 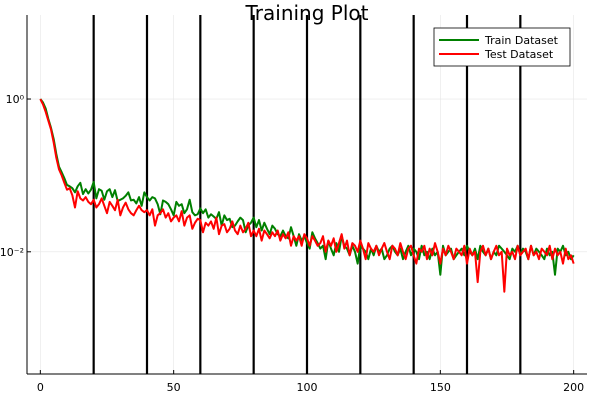 What do you see at coordinates (40, 387) in the screenshot?
I see `x-tick-label-0: 0` at bounding box center [40, 387].